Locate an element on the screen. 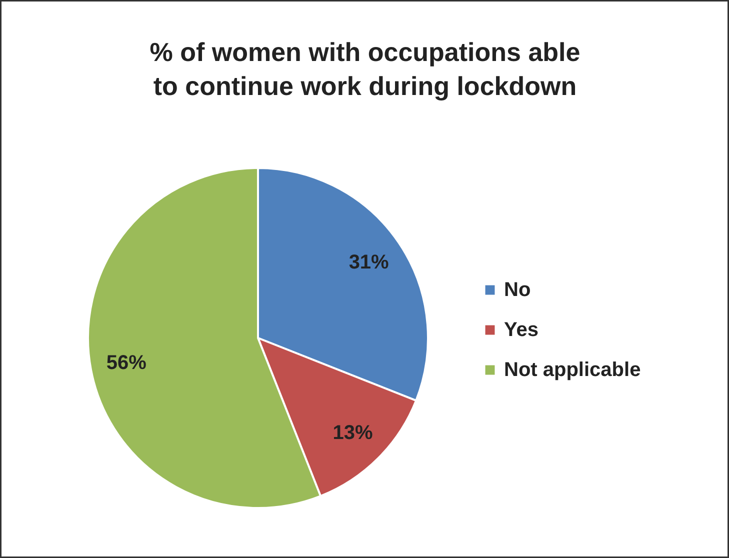  data-label: 13% is located at coordinates (352, 433).